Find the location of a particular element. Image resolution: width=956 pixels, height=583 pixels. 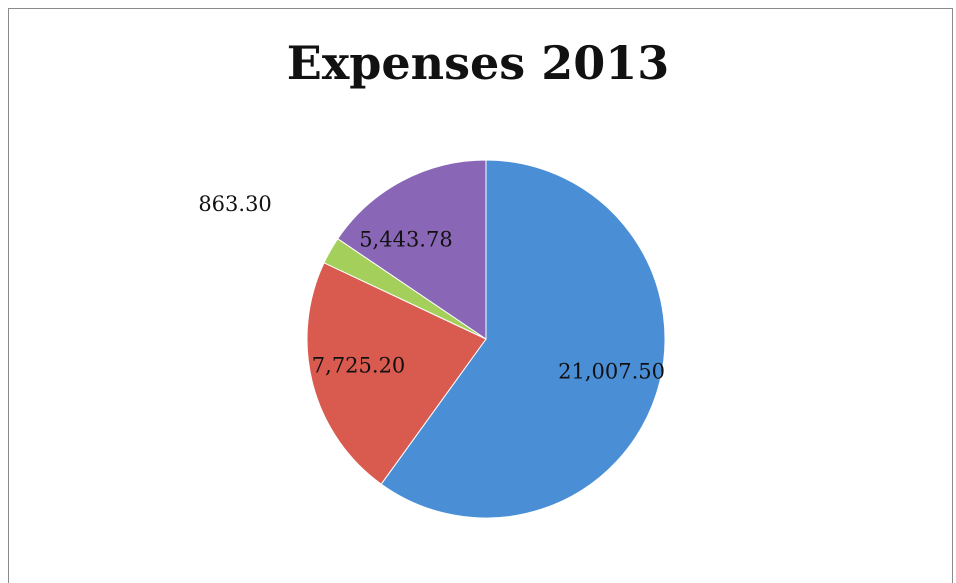

chart-title: Expenses 2013 is located at coordinates (478, 63).